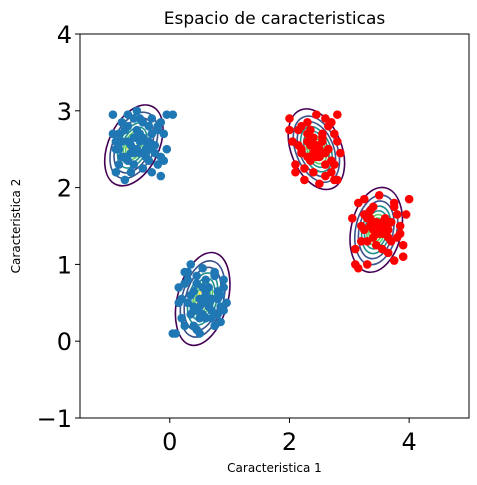 The image size is (477, 485). What do you see at coordinates (275, 19) in the screenshot?
I see `chart-title: Espacio de caracteristicas` at bounding box center [275, 19].